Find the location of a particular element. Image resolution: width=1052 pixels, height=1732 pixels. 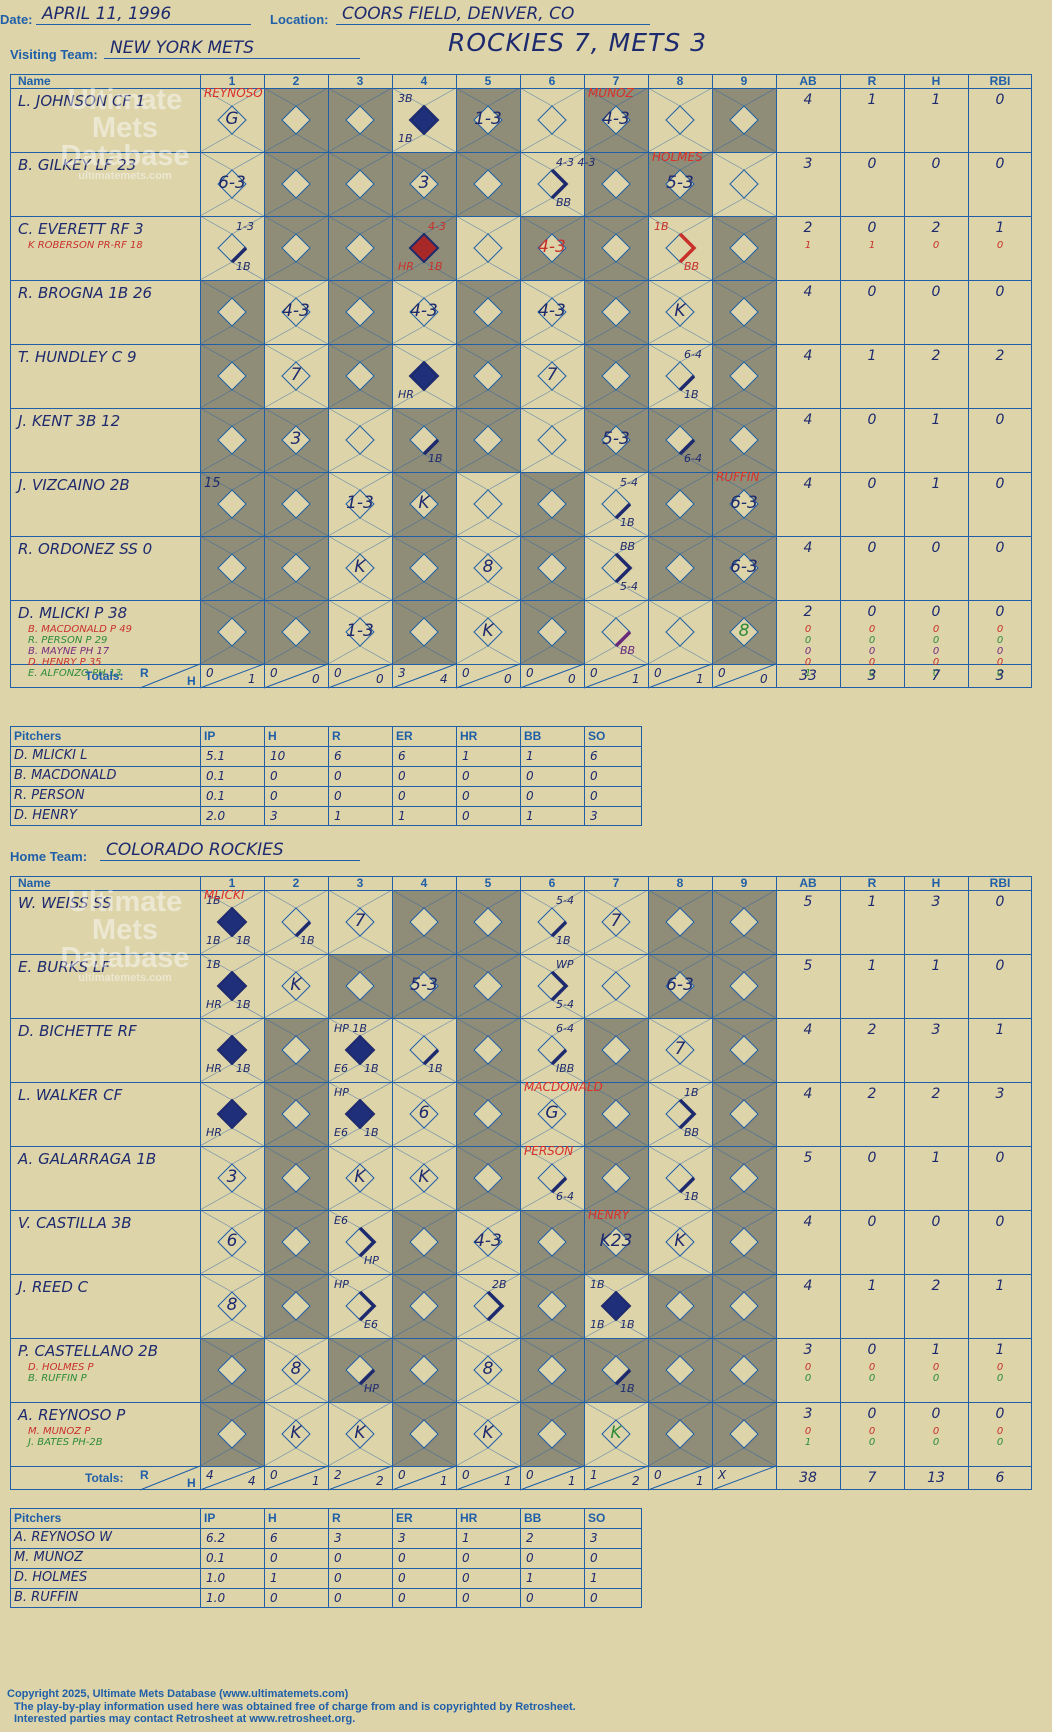

visitors-pitch-col-stat: BB is located at coordinates (533, 736).